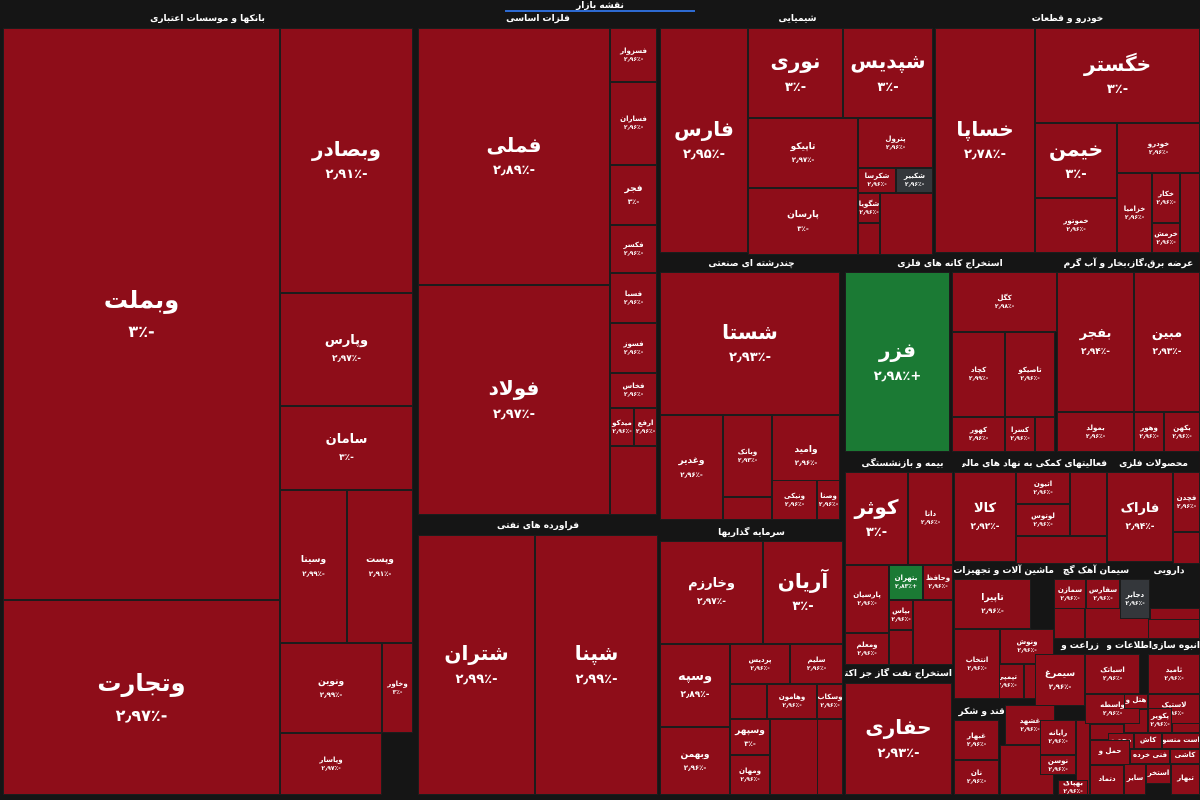 This screenshot has height=800, width=1200. I want to click on stock-tile-entekhab: انتخاب -۲٫۹۶٪, so click(977, 664).